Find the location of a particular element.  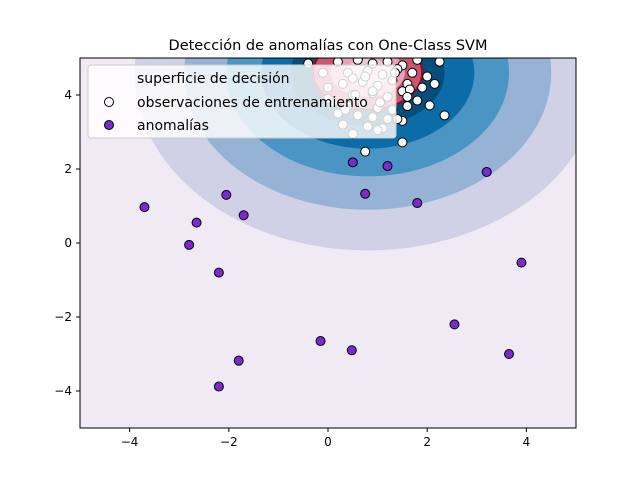

y-tick-label: 4 is located at coordinates (68, 95).